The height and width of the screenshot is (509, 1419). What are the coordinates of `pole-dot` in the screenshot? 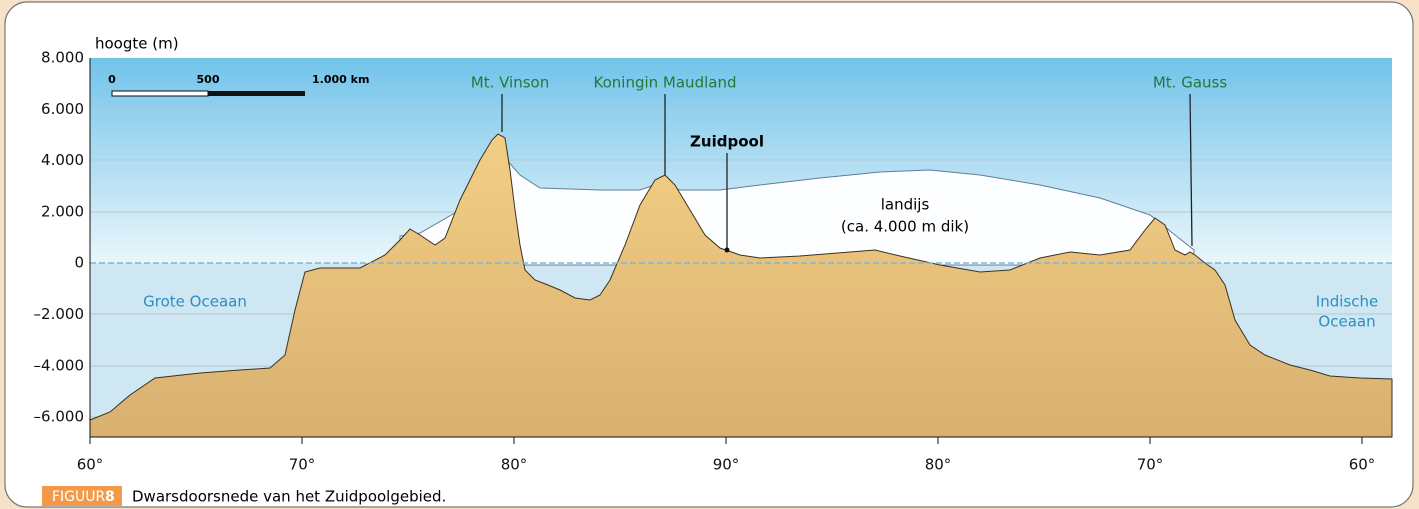 It's located at (727, 250).